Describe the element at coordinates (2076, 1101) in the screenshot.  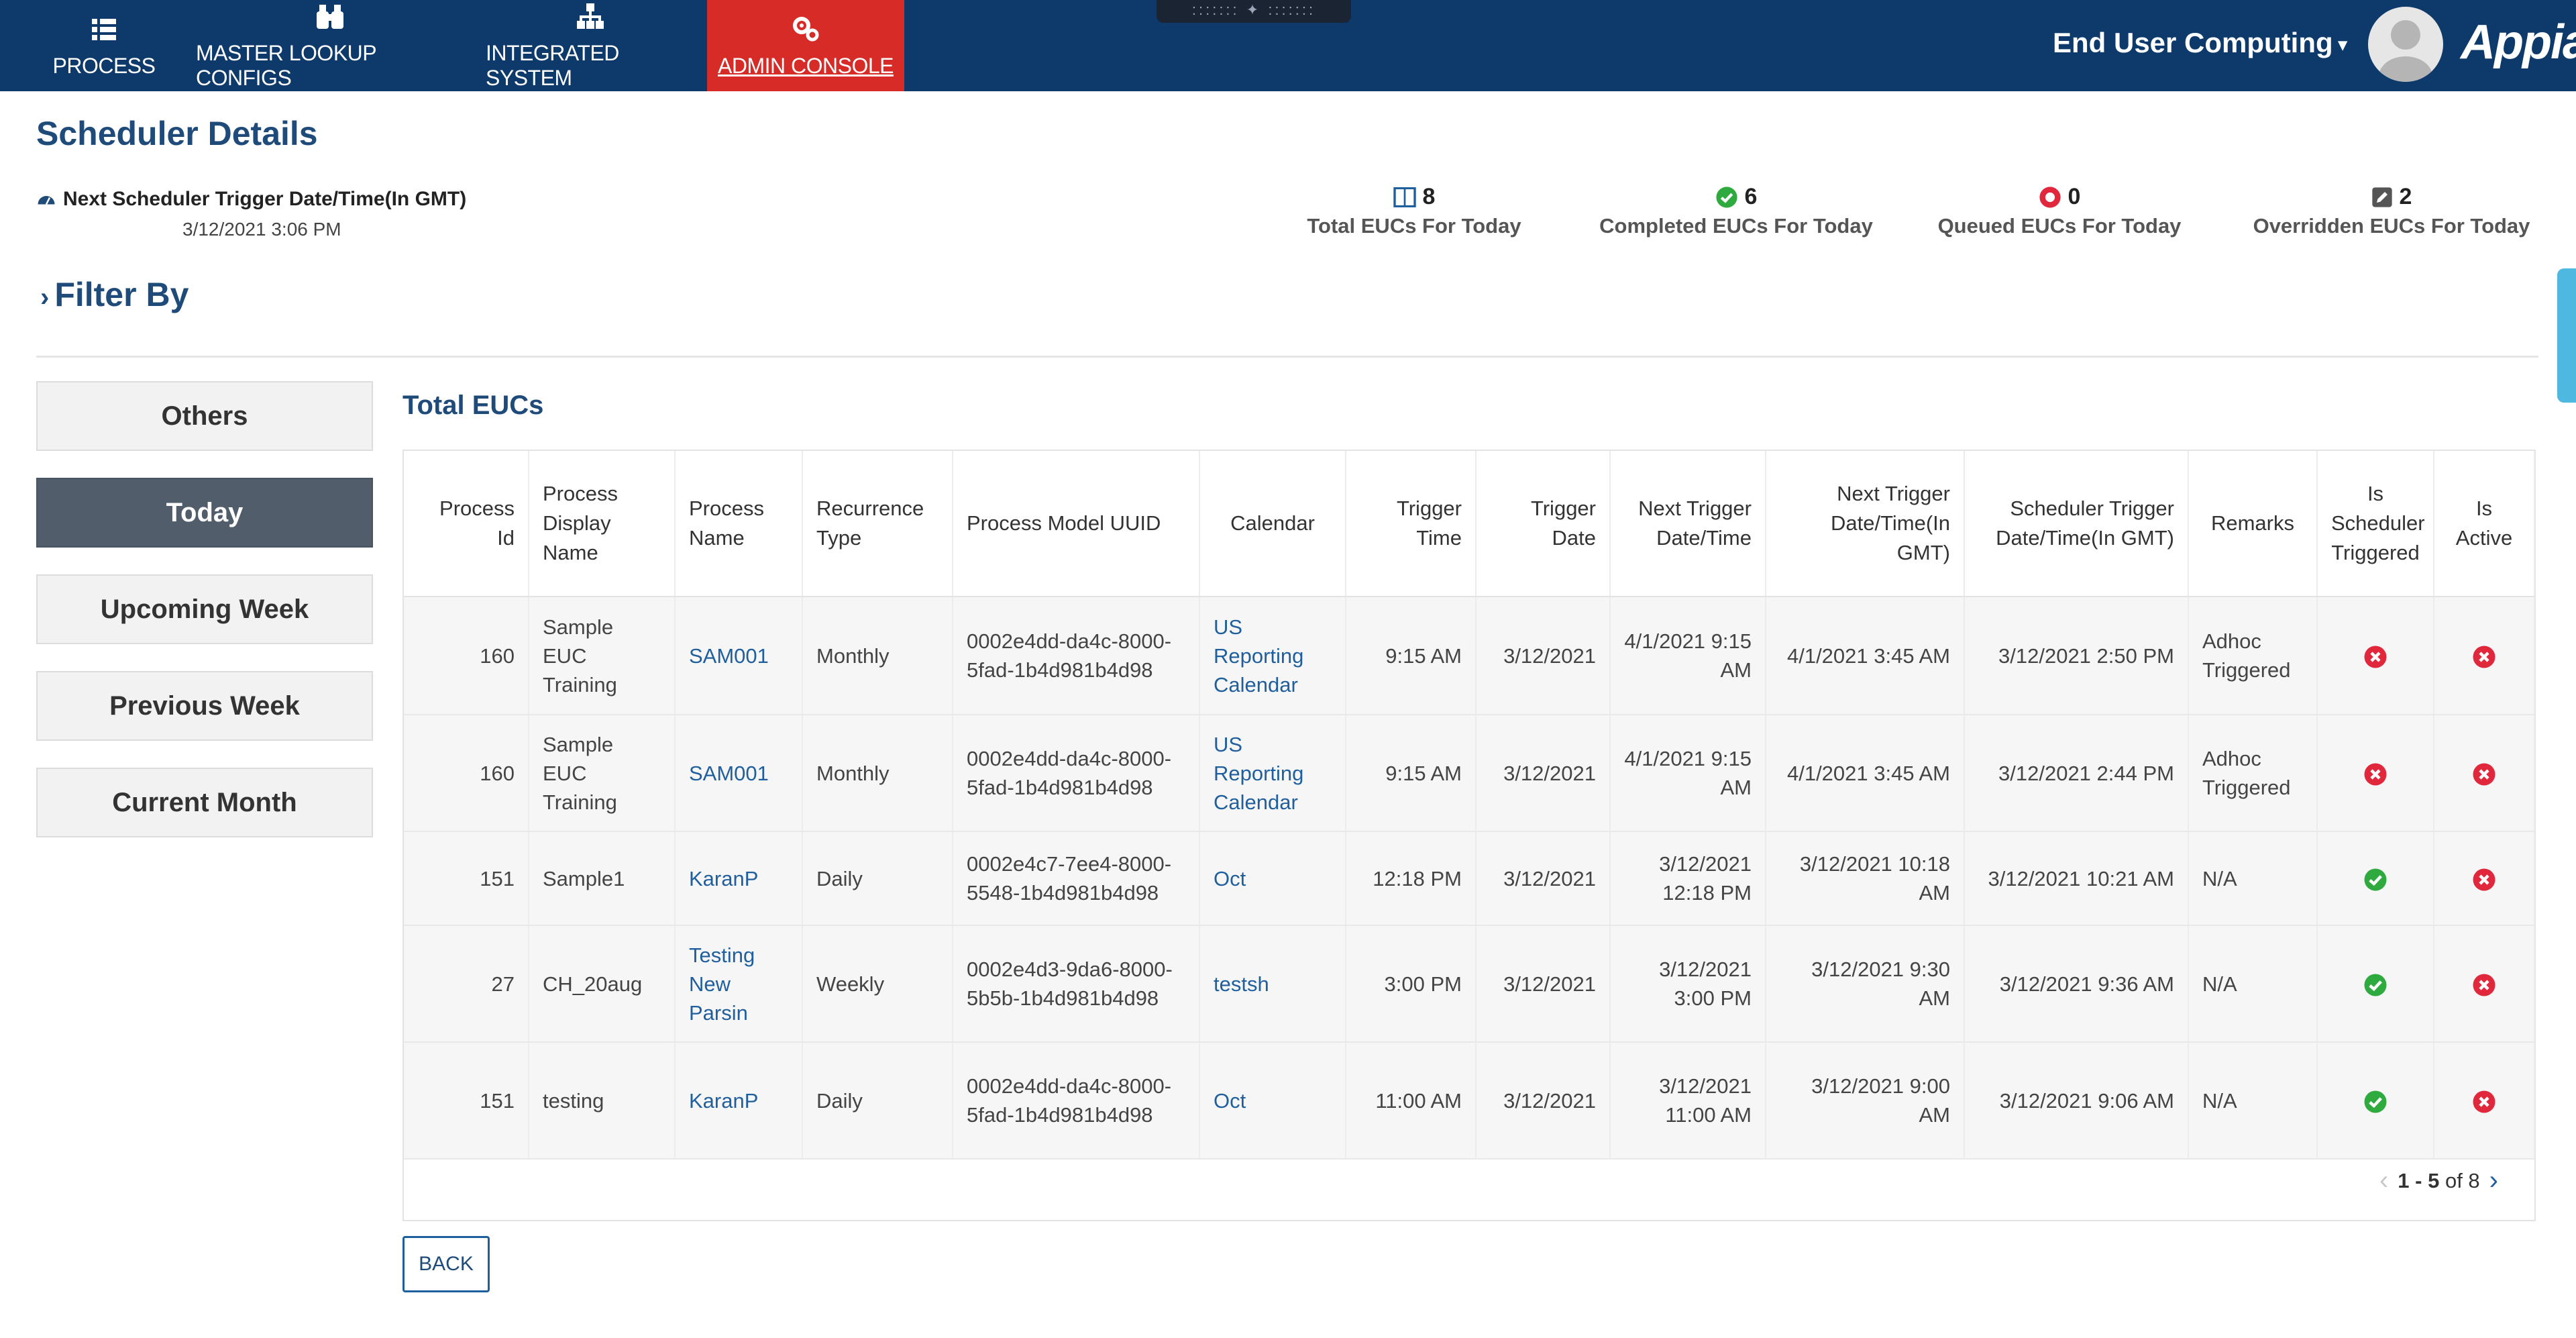
I see `cell-scheduler-trigger-gmt: 3/12/2021 9:06 AM` at that location.